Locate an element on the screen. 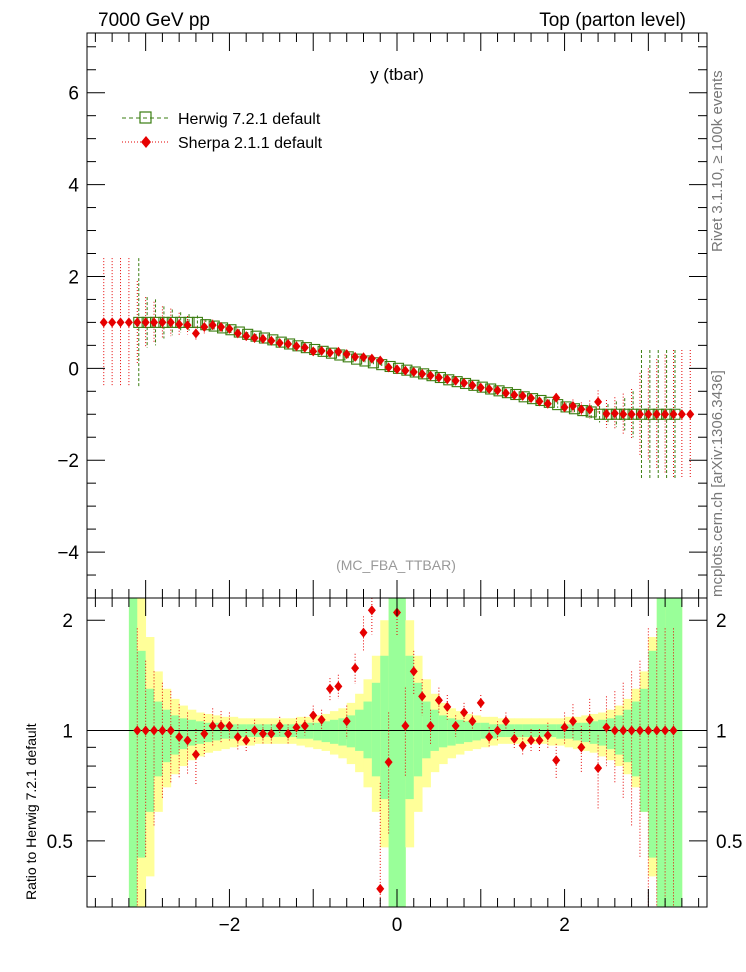 The height and width of the screenshot is (972, 746). legend-sherpa-label: Sherpa 2.1.1 default is located at coordinates (250, 143).